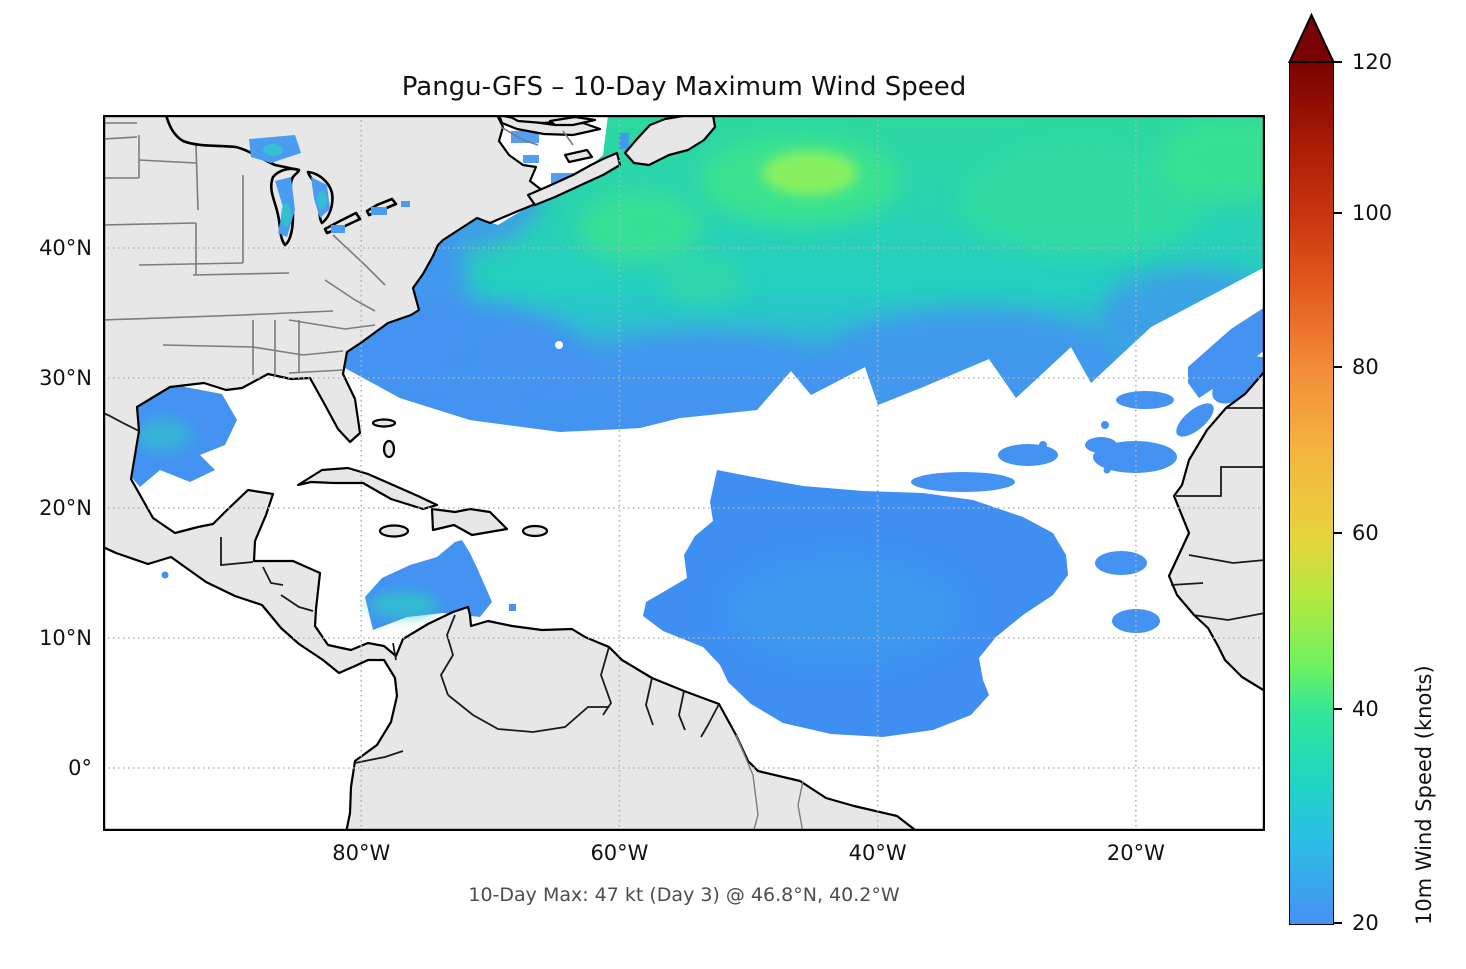  Describe the element at coordinates (1424, 795) in the screenshot. I see `colorbar-label: 10m Wind Speed (knots)` at that location.